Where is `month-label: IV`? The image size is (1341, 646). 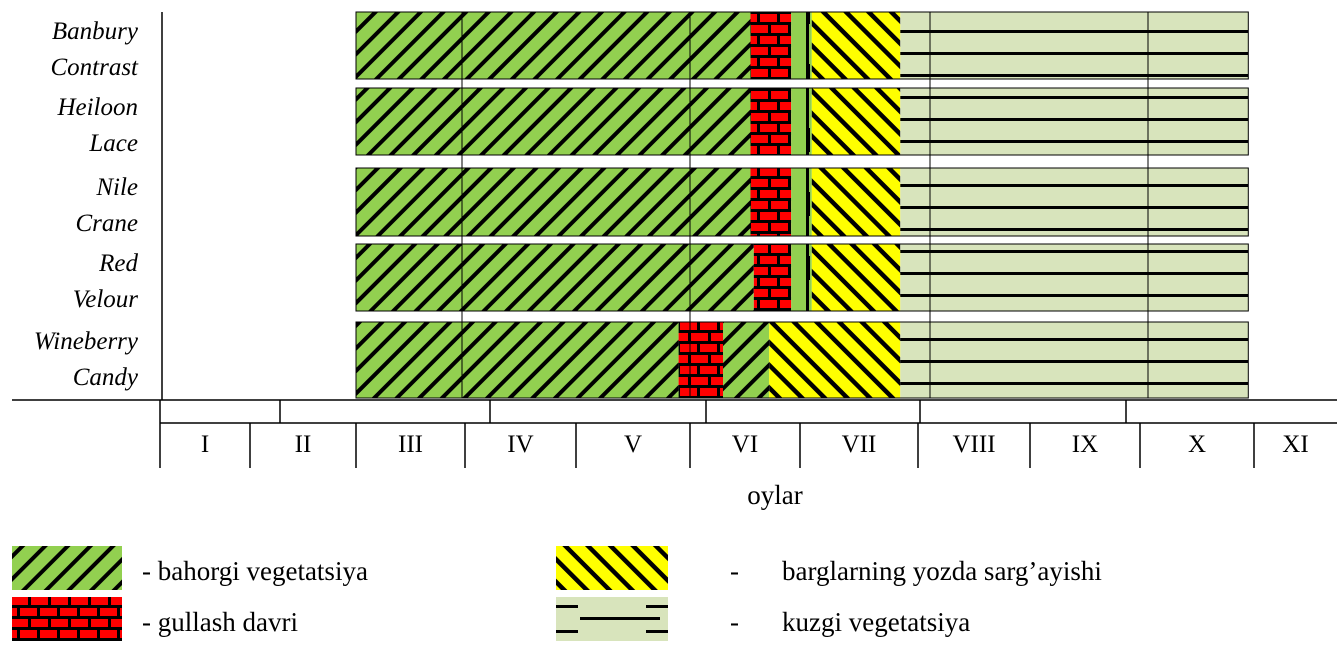
month-label: IV is located at coordinates (520, 444).